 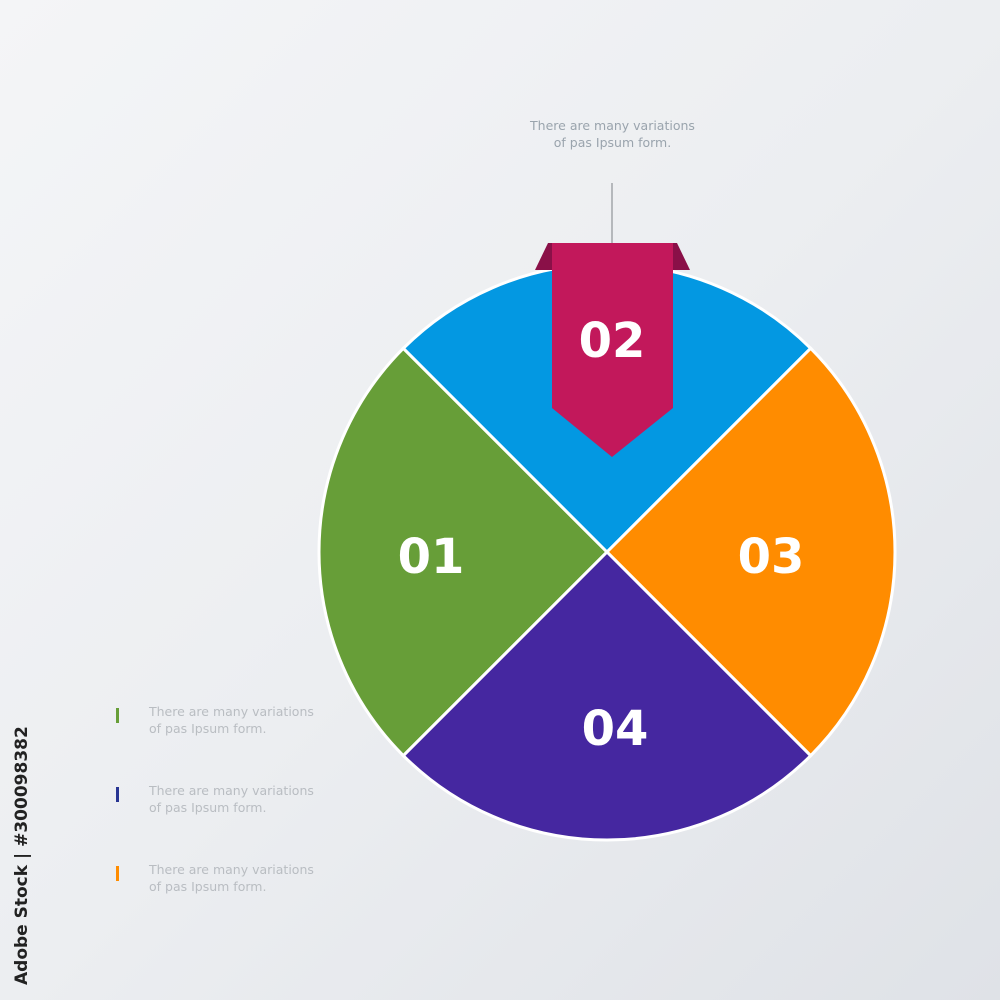 I want to click on ribbon-marker, so click(x=612, y=350).